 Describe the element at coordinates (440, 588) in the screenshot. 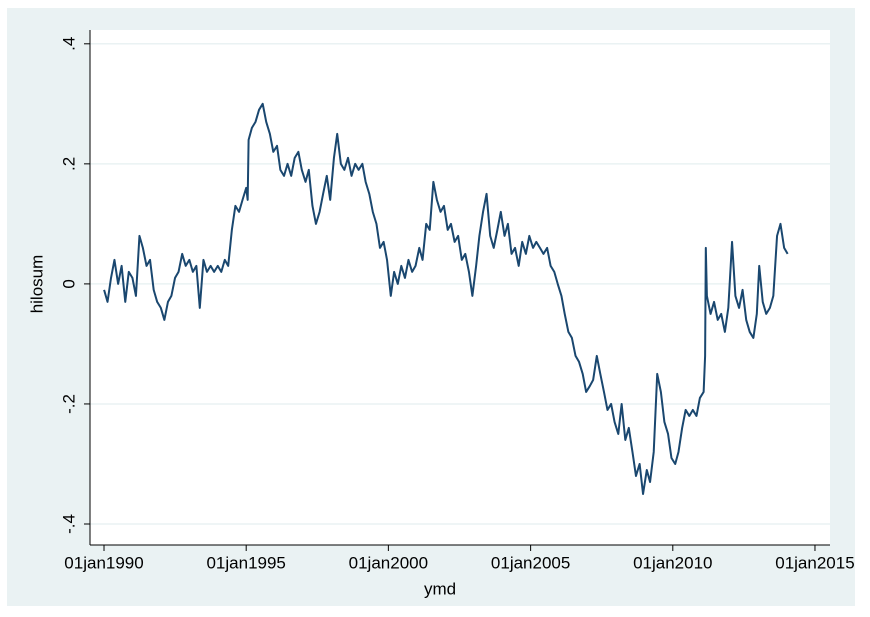

I see `x-axis-title: ymd` at that location.